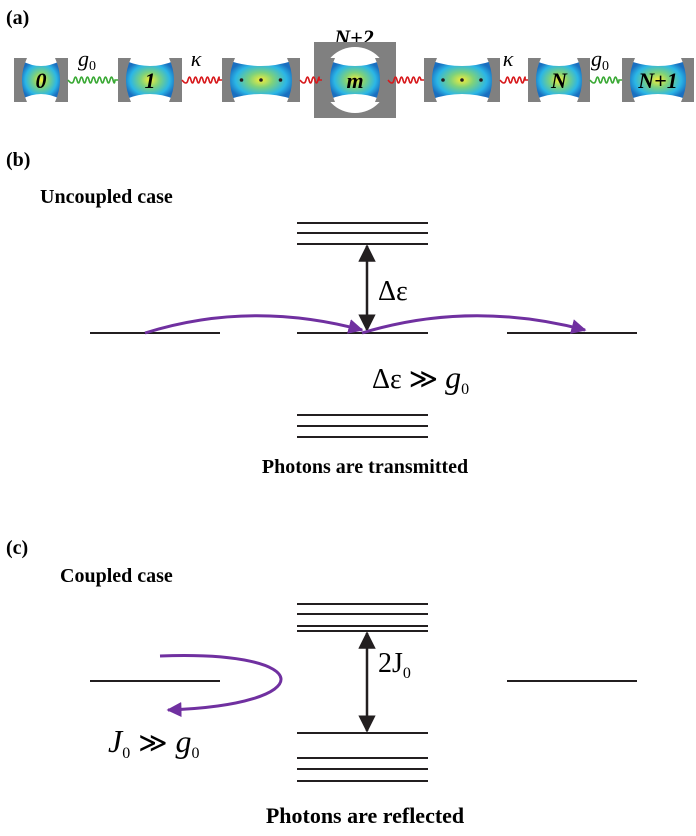 The width and height of the screenshot is (696, 836). Describe the element at coordinates (420, 378) in the screenshot. I see `condition: Δε ≫ g0` at that location.